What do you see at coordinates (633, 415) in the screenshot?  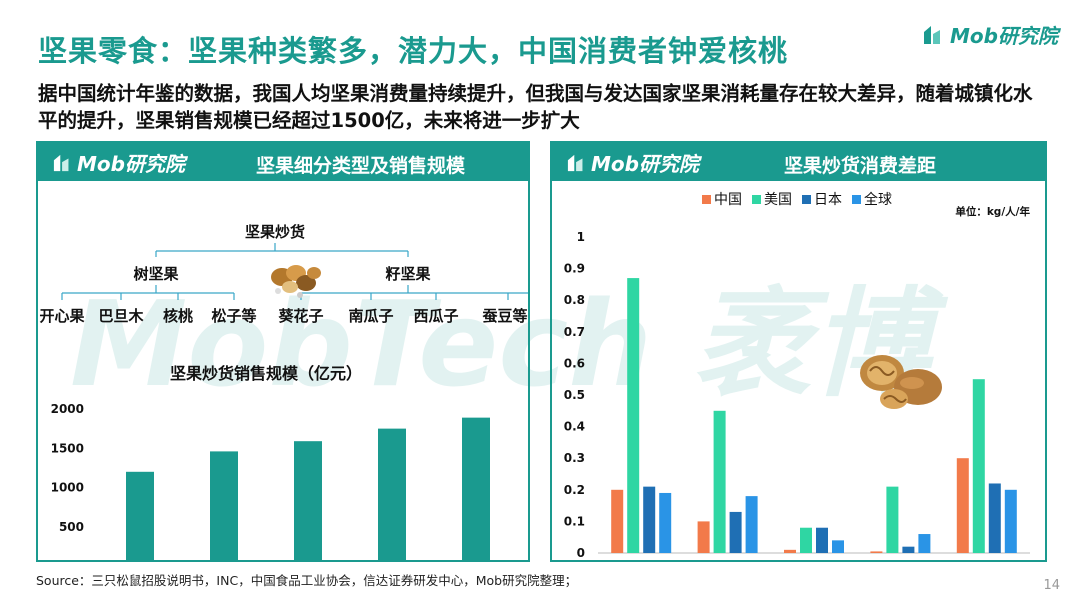 I see `bar-杏仁-美国` at bounding box center [633, 415].